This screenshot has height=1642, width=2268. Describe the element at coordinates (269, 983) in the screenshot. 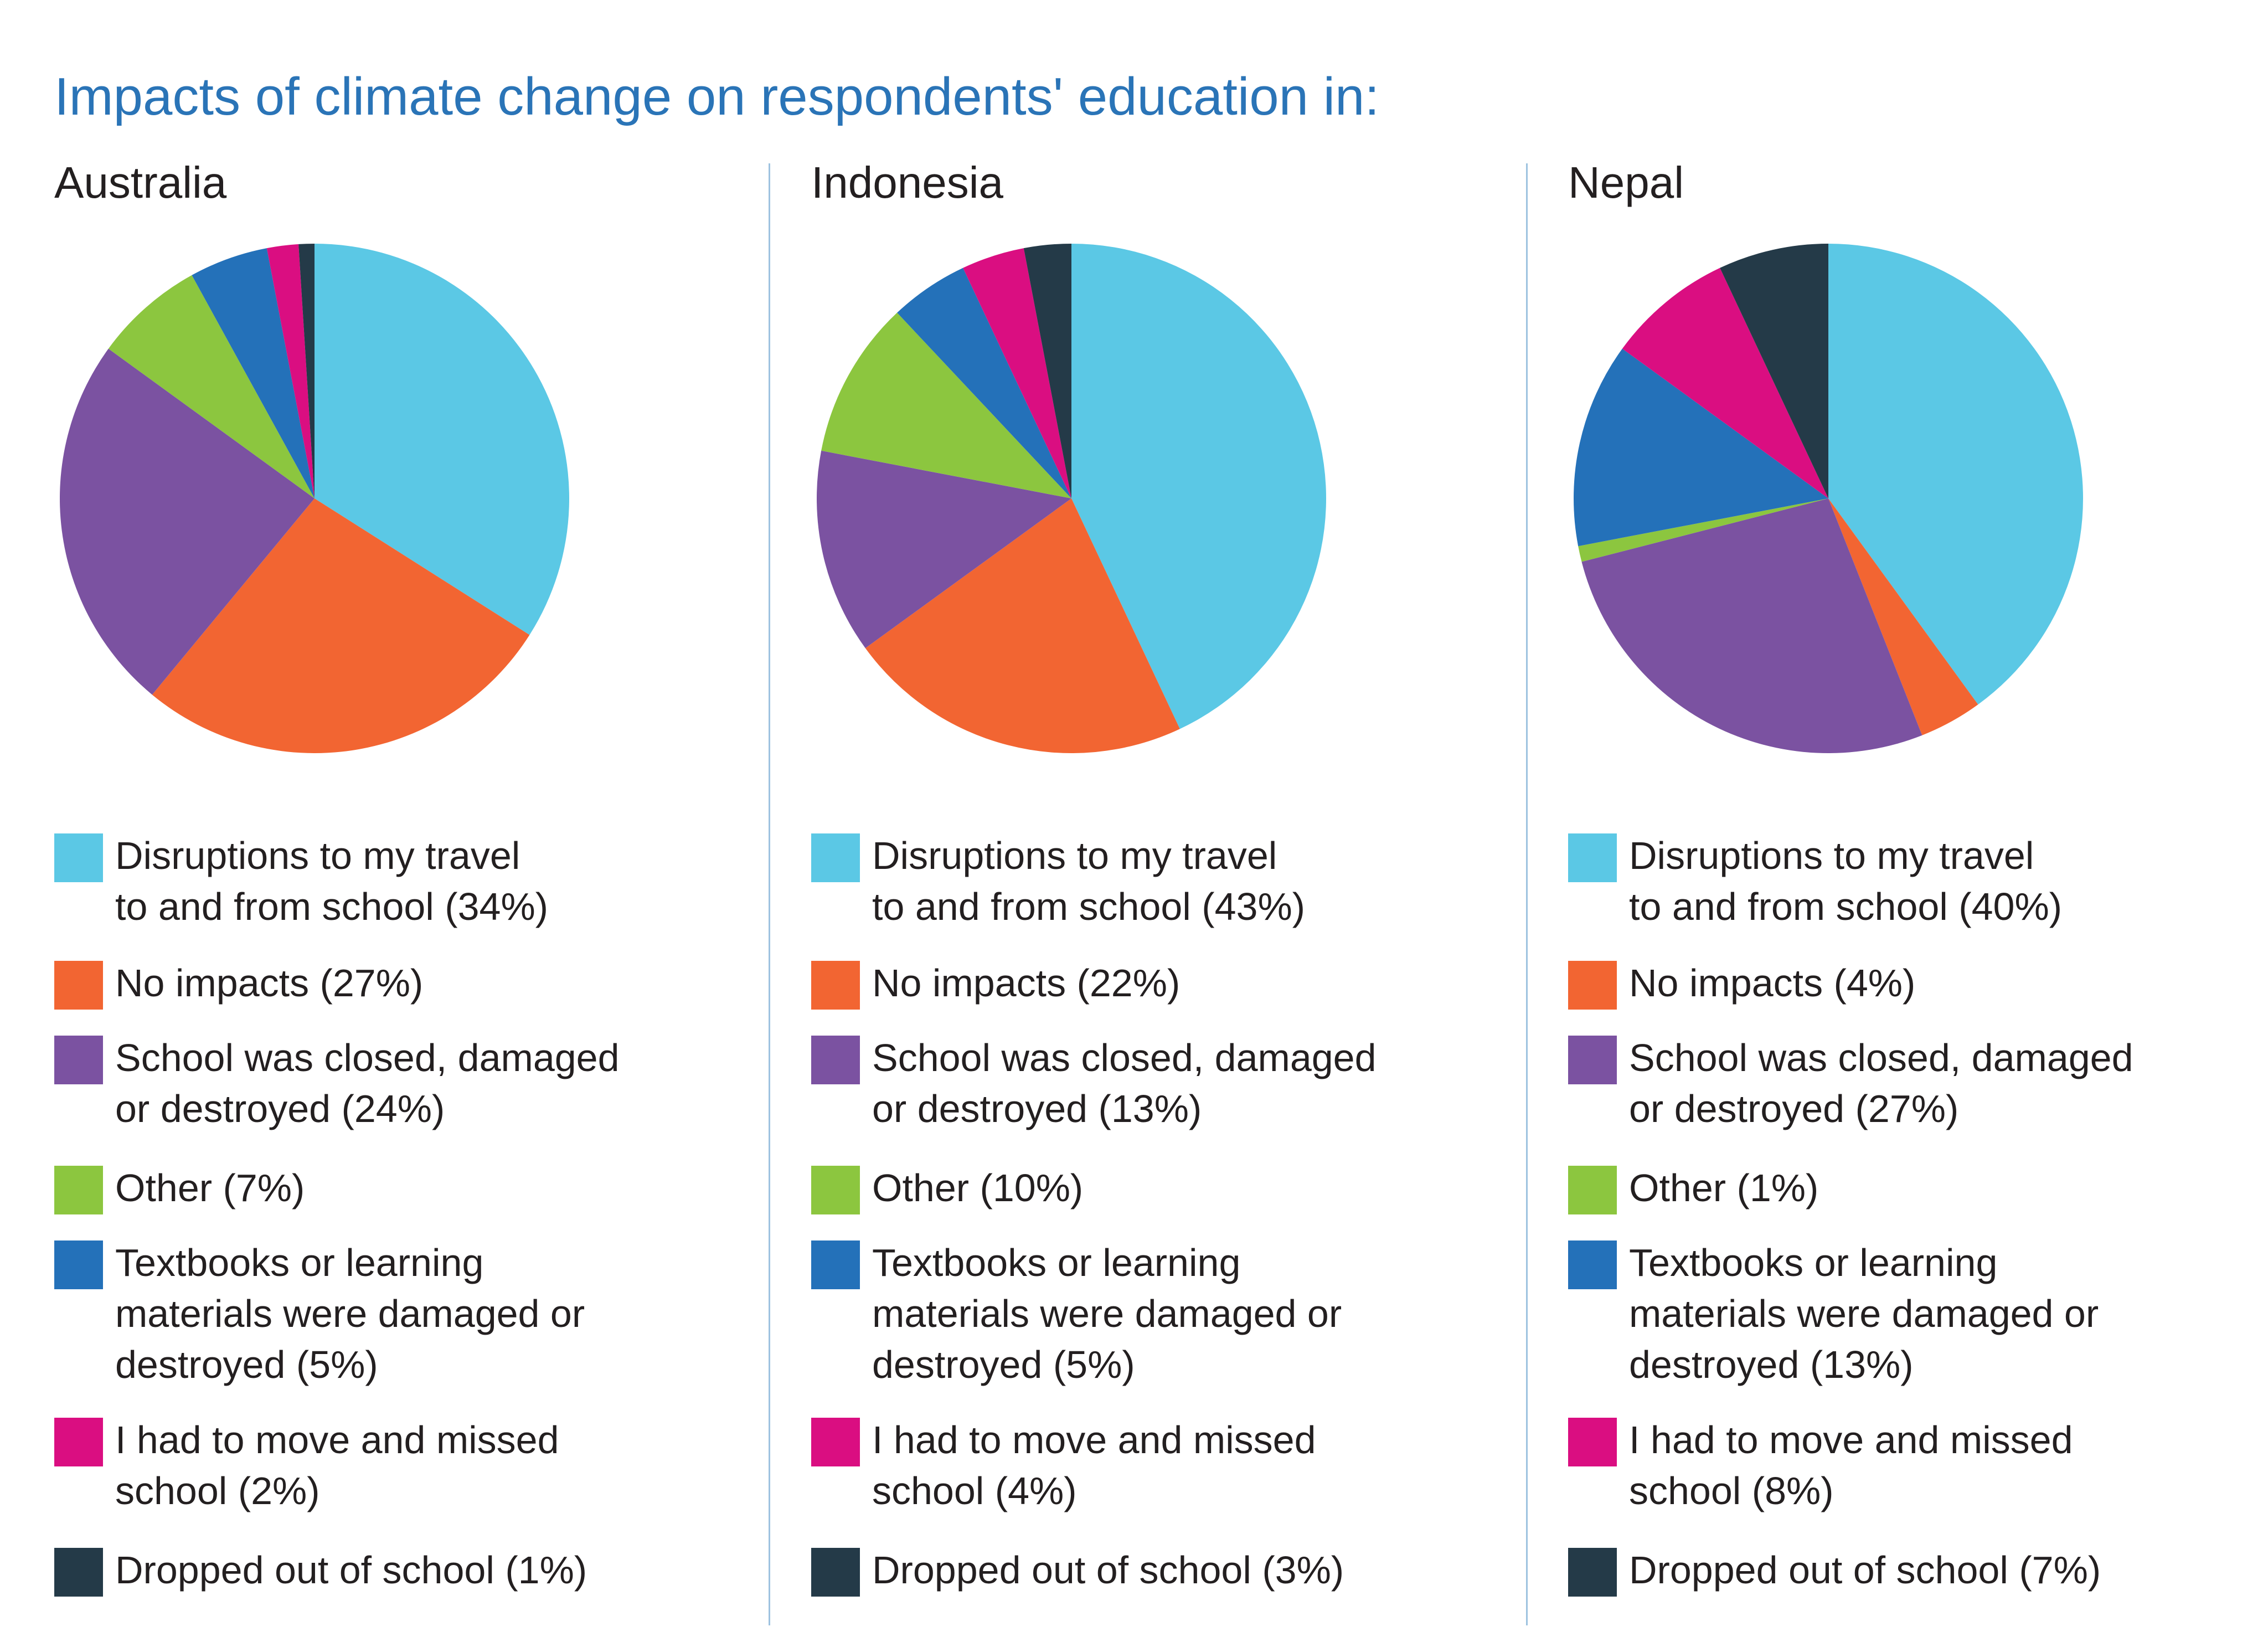

I see `legend-label-line: No impacts (27%)` at that location.